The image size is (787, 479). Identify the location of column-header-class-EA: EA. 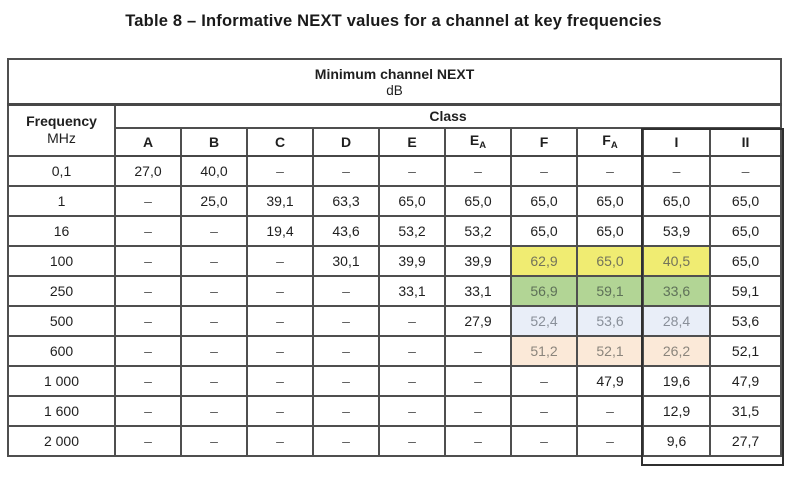
(478, 141).